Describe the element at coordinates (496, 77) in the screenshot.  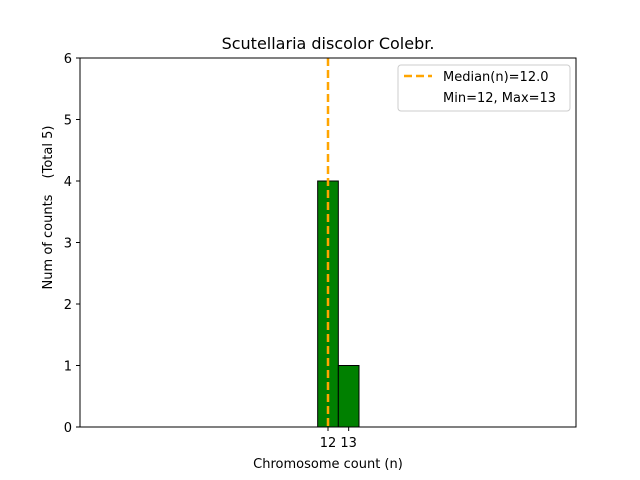
I see `legend-entry-median: Median(n)=12.0` at that location.